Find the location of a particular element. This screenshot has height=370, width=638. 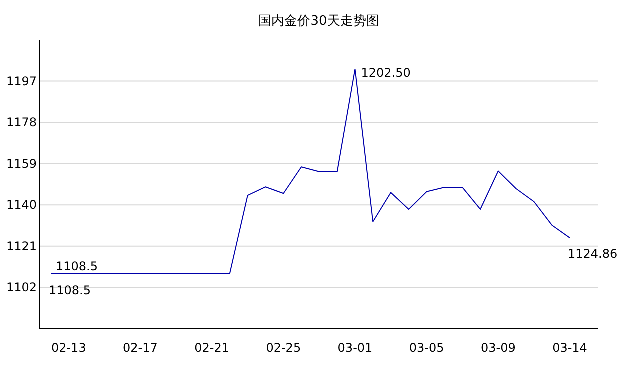

y-tick-label: 1140 is located at coordinates (21, 205).